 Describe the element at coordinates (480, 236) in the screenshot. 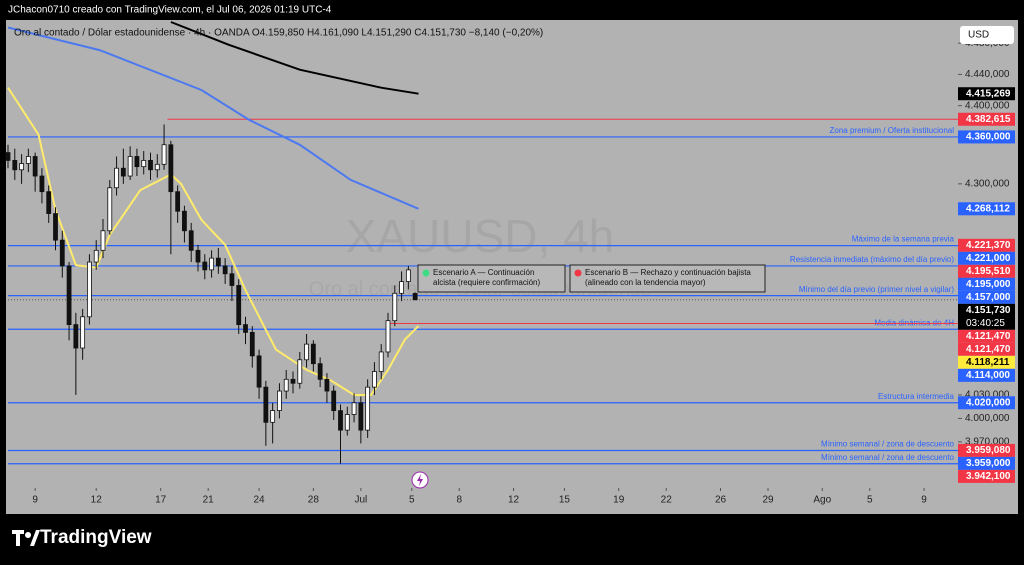

I see `watermark-title: XAUUSD, 4h` at that location.